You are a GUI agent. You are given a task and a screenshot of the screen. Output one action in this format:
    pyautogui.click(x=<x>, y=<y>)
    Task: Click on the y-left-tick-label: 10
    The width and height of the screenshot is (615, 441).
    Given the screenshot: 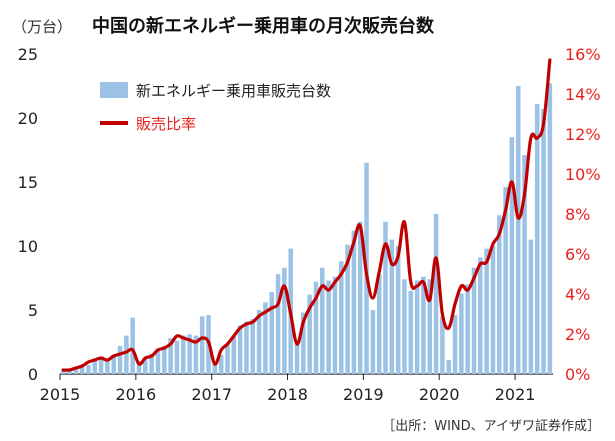 What is the action you would take?
    pyautogui.click(x=28, y=246)
    